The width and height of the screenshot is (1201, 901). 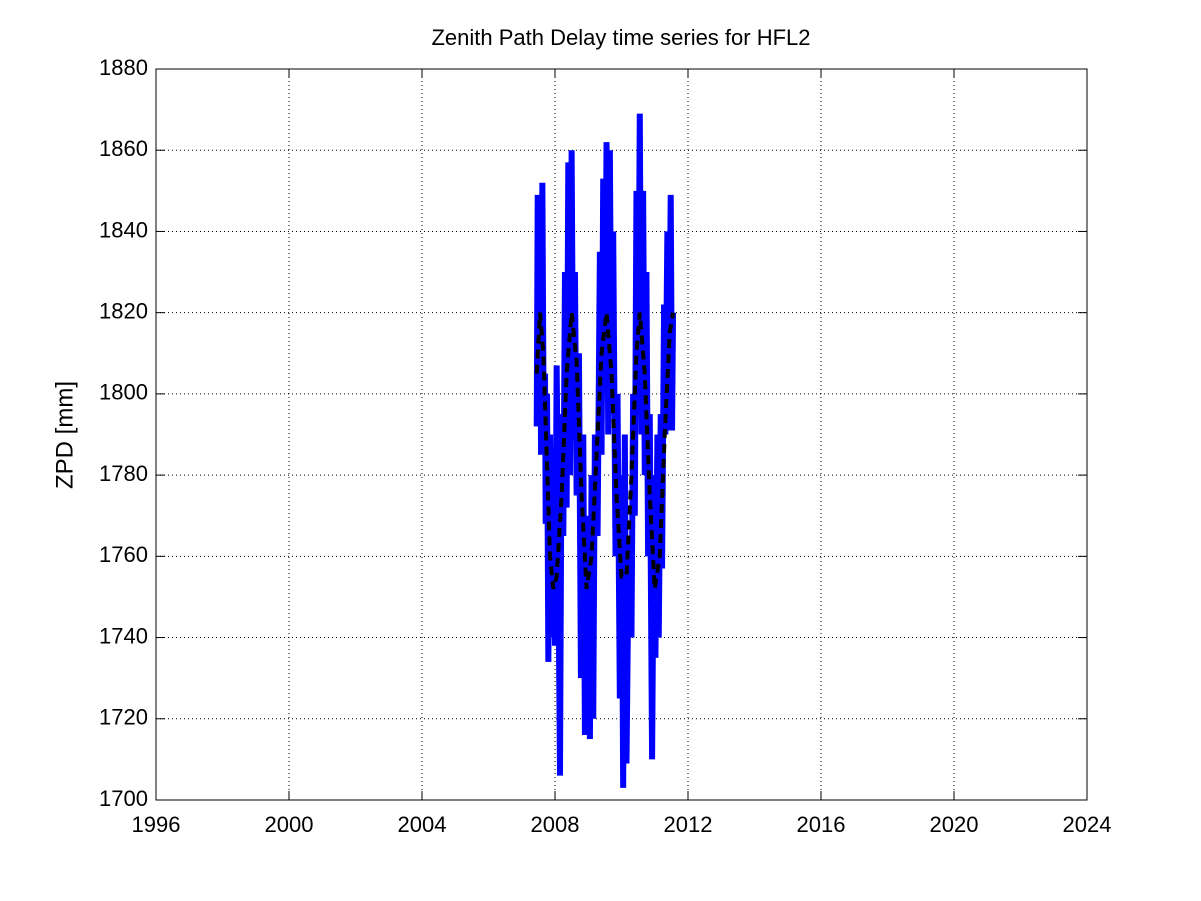 I want to click on y-tick-label: 1720, so click(x=123, y=717).